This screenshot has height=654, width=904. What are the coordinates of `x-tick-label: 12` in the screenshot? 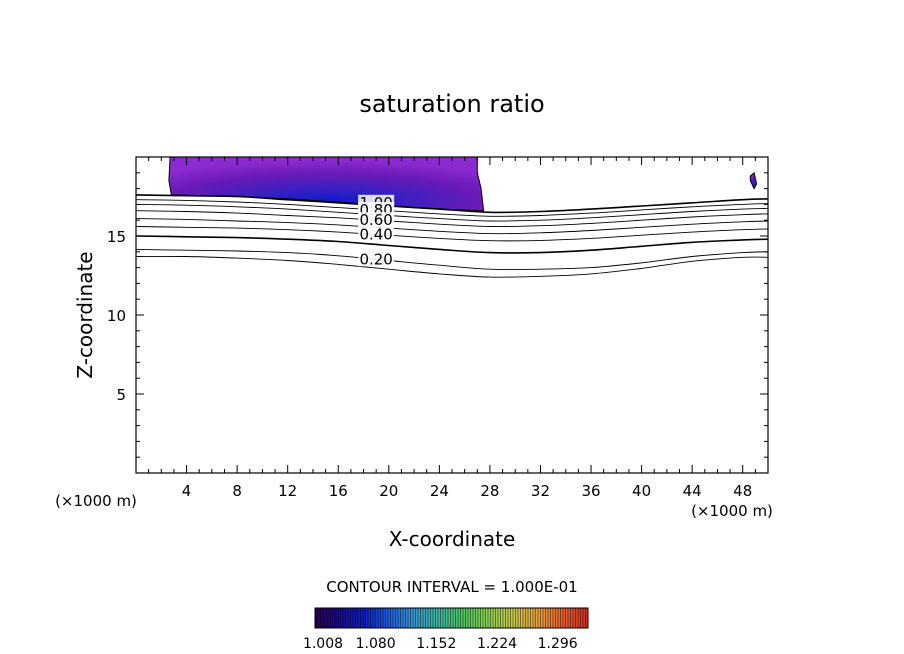 It's located at (287, 491).